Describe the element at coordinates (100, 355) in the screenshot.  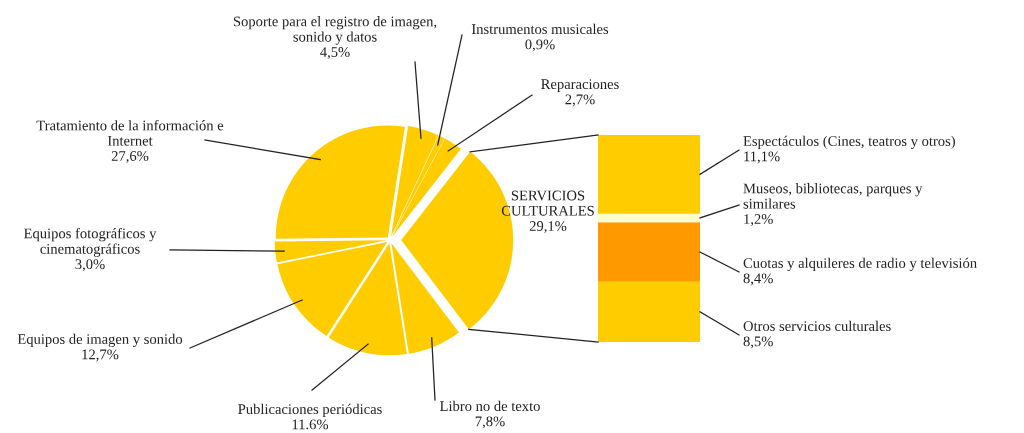
I see `data-label: 12,7%` at that location.